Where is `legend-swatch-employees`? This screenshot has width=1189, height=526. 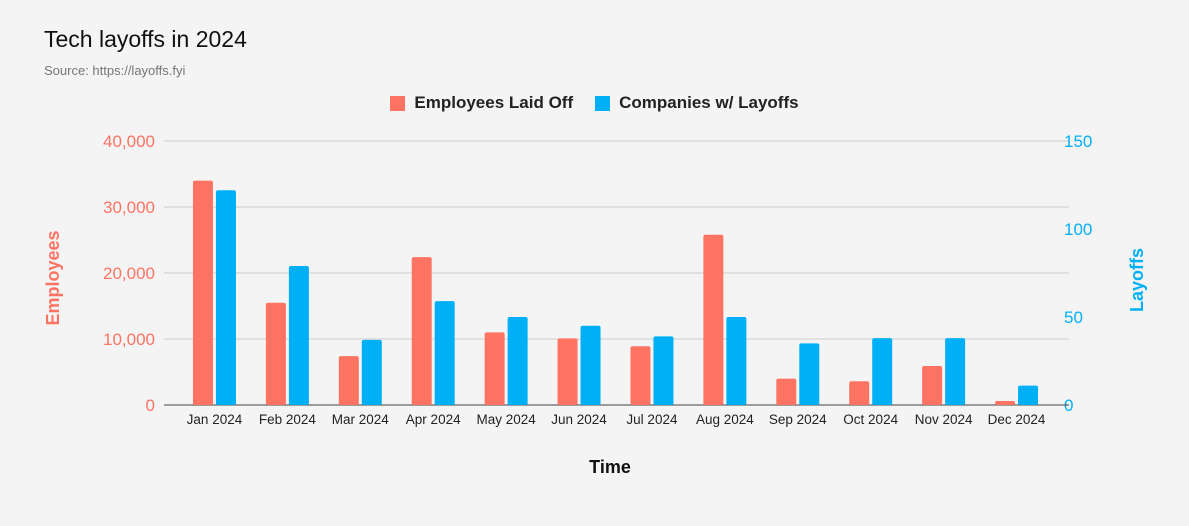 legend-swatch-employees is located at coordinates (398, 103).